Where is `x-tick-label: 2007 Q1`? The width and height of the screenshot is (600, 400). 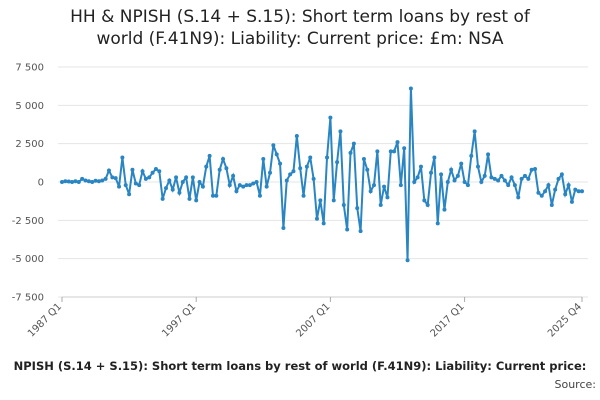
x-tick-label: 2007 Q1 is located at coordinates (313, 320).